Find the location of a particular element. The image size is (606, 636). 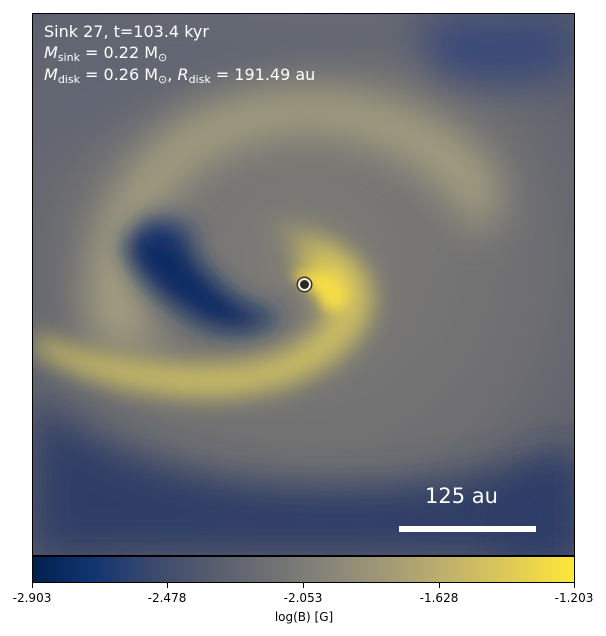

sink-mass-label: Msink = 0.22 M⊙ is located at coordinates (106, 53).